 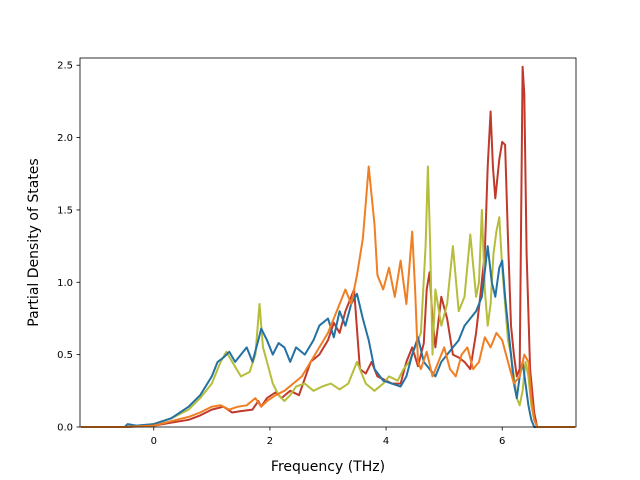 What do you see at coordinates (65, 428) in the screenshot?
I see `y-tick-label: 0.0` at bounding box center [65, 428].